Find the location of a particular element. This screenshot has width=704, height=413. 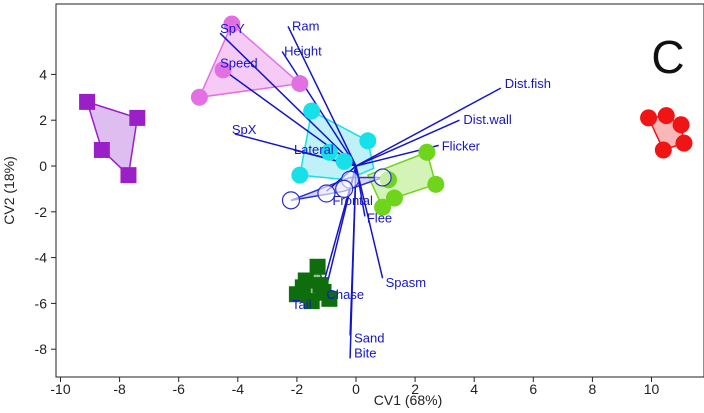

panel-letter: C is located at coordinates (667, 57).